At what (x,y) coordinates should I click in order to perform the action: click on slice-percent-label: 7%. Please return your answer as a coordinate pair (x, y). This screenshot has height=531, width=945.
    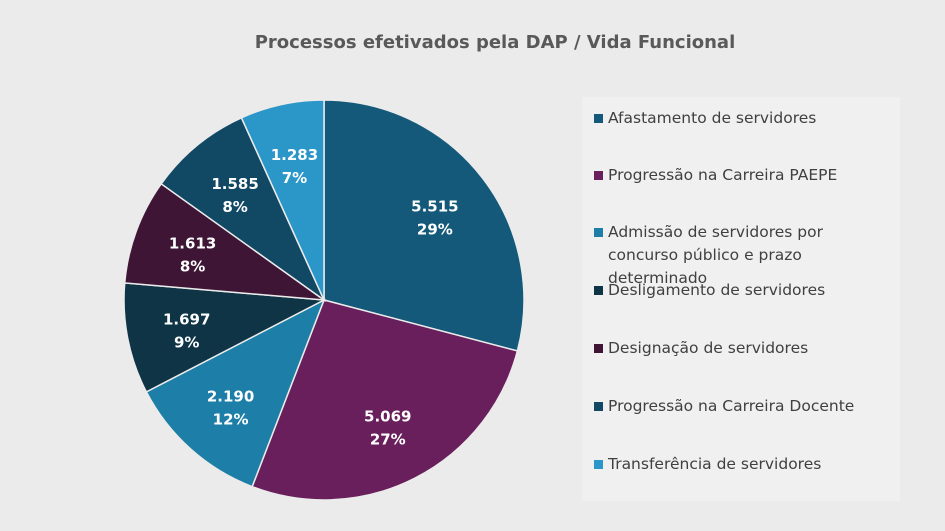
    Looking at the image, I should click on (294, 178).